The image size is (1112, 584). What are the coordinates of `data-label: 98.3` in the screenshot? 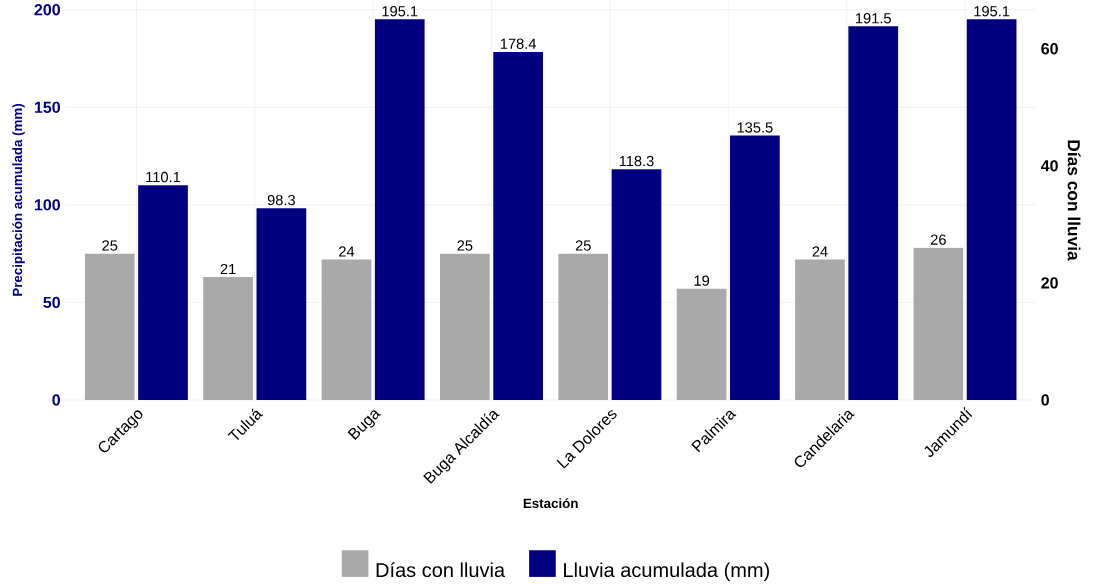 It's located at (281, 200).